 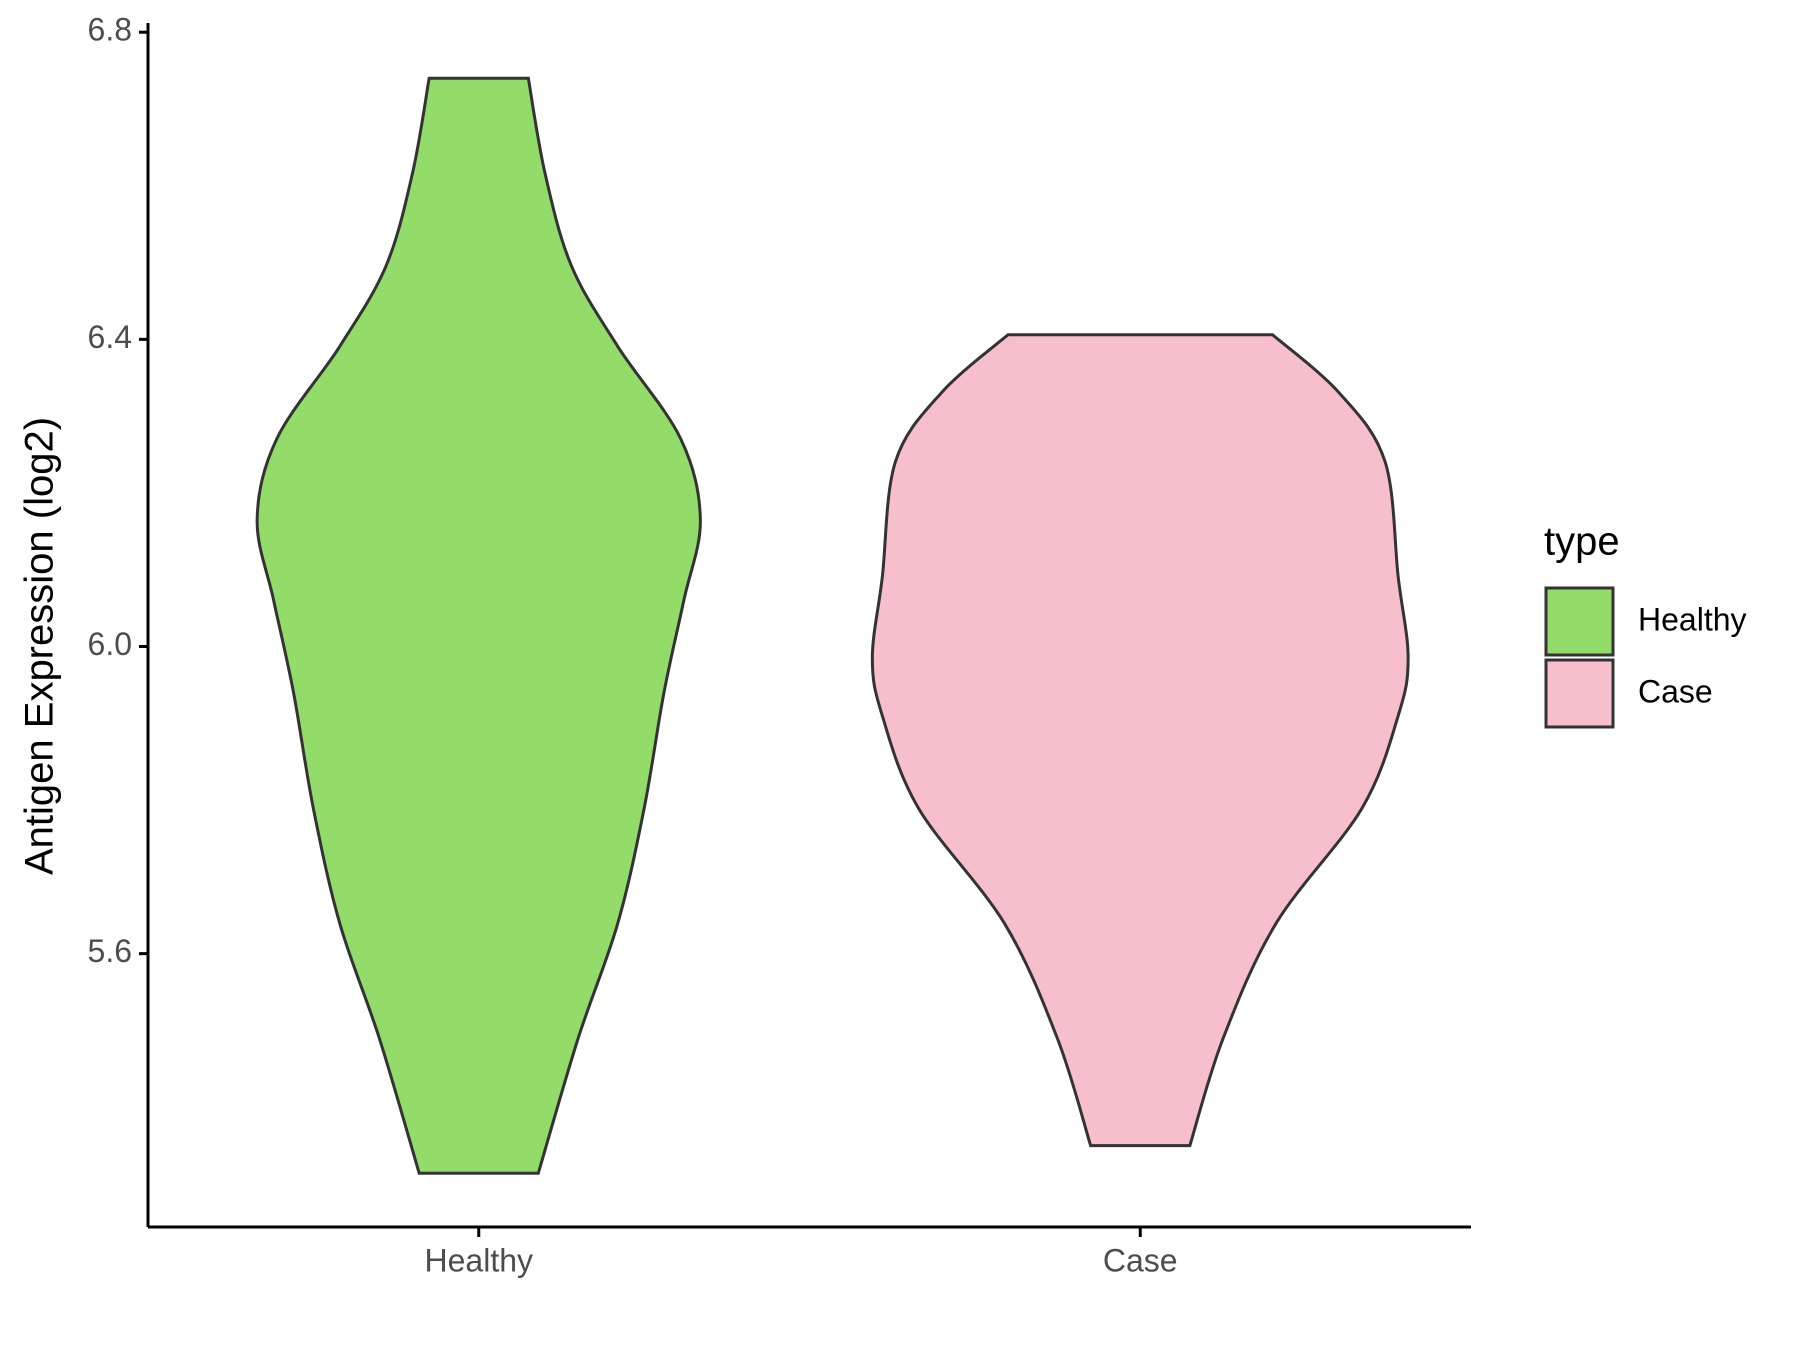 I want to click on x-tick-label: Healthy, so click(x=479, y=1260).